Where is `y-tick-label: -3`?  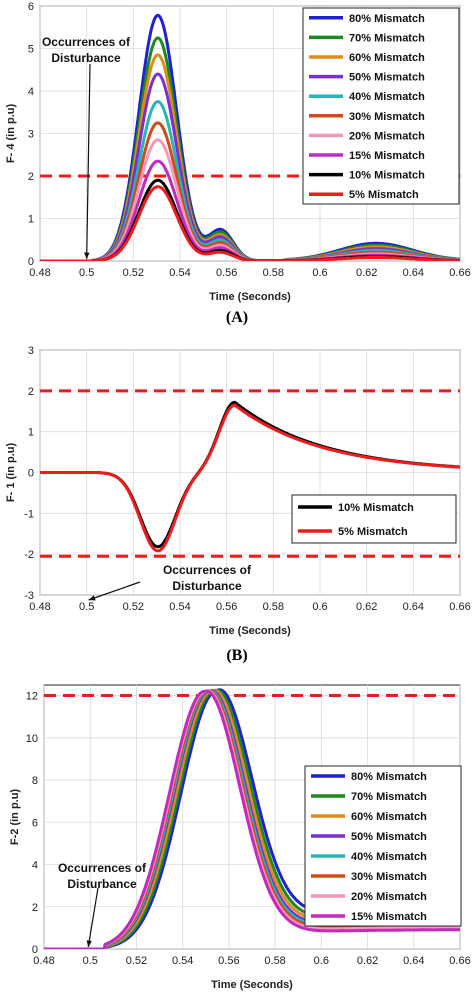 y-tick-label: -3 is located at coordinates (29, 596).